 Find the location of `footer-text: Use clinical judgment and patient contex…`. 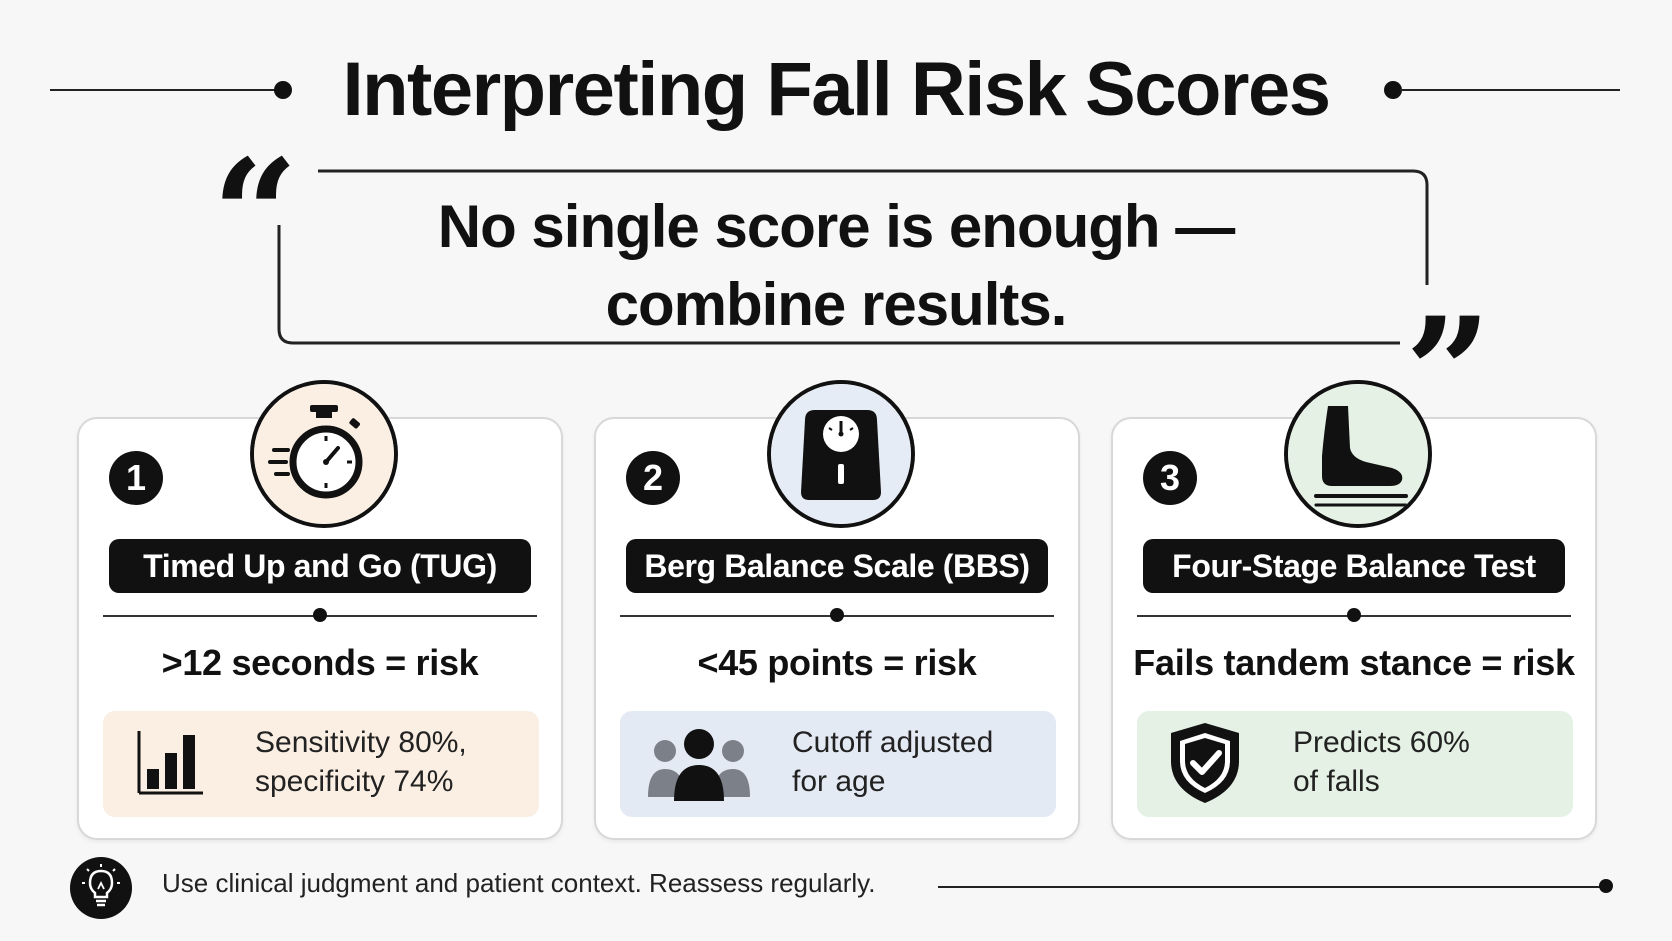

footer-text: Use clinical judgment and patient contex… is located at coordinates (519, 883).